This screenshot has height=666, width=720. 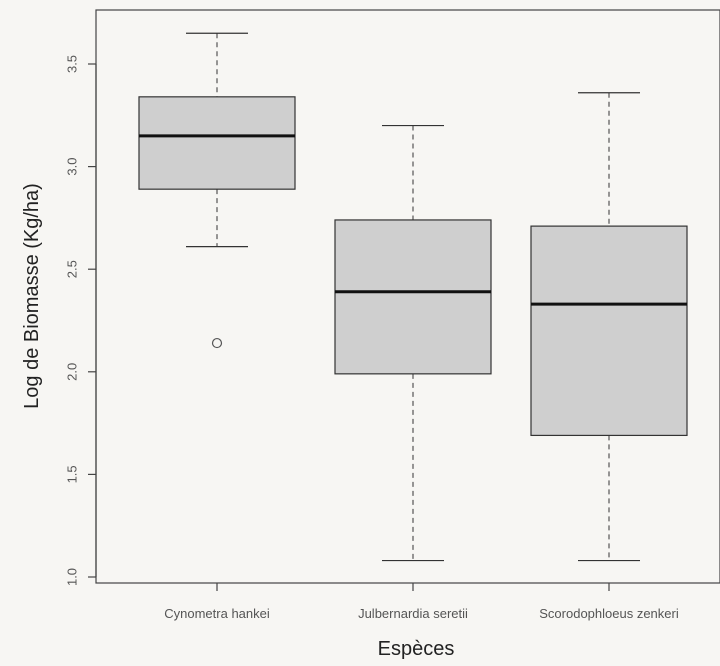 What do you see at coordinates (32, 296) in the screenshot?
I see `y-axis-title: Log de Biomasse (Kg/ha)` at bounding box center [32, 296].